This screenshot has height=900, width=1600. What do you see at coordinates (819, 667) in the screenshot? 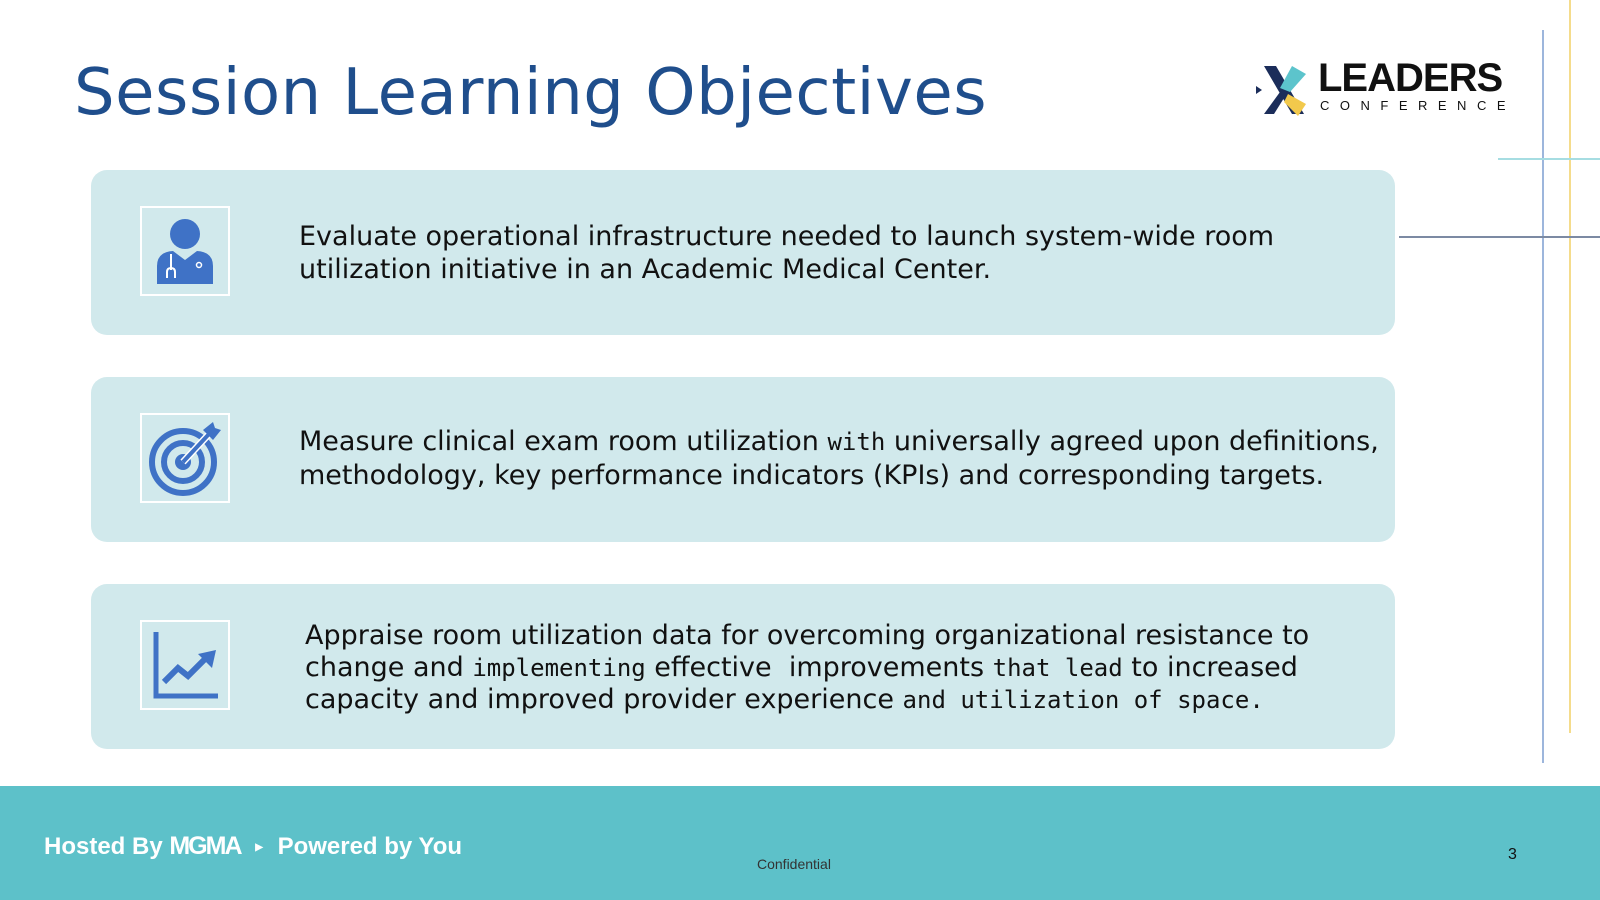
I see `text-span: effective improvements` at bounding box center [819, 667].